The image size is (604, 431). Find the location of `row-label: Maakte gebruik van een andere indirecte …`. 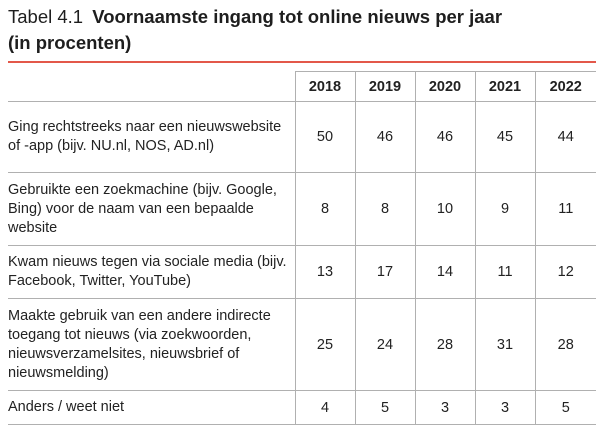

row-label: Maakte gebruik van een andere indirecte … is located at coordinates (152, 344).